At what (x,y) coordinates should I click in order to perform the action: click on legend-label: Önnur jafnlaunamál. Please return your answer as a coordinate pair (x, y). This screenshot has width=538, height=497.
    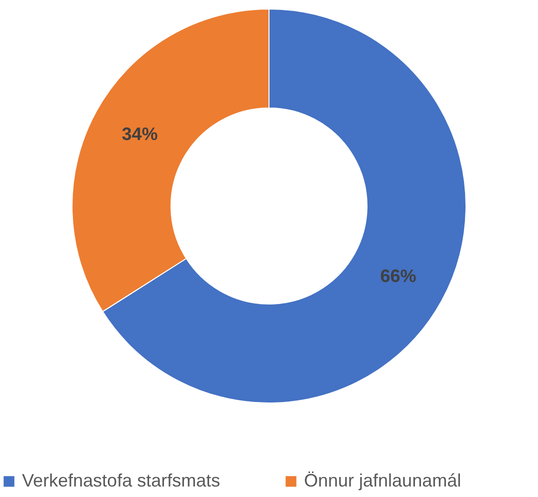
    Looking at the image, I should click on (383, 480).